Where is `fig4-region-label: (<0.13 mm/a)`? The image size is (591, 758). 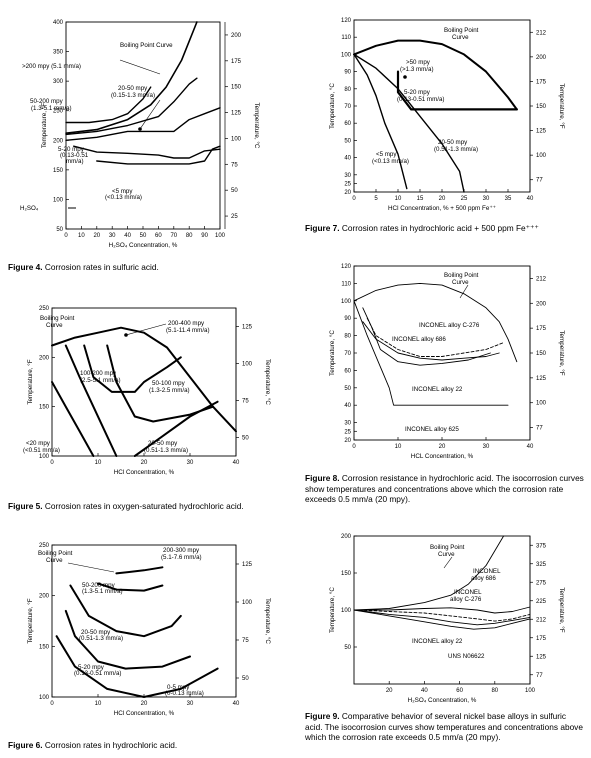 fig4-region-label: (<0.13 mm/a) is located at coordinates (123, 197).